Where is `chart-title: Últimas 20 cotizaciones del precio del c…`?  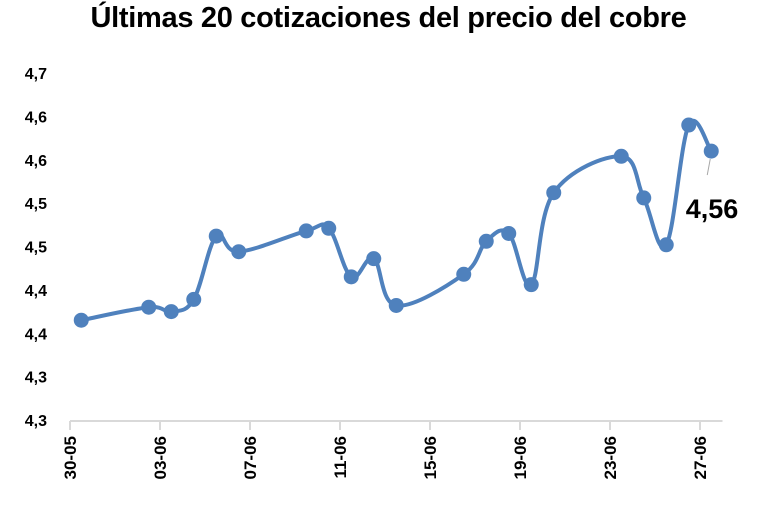 chart-title: Últimas 20 cotizaciones del precio del c… is located at coordinates (388, 18).